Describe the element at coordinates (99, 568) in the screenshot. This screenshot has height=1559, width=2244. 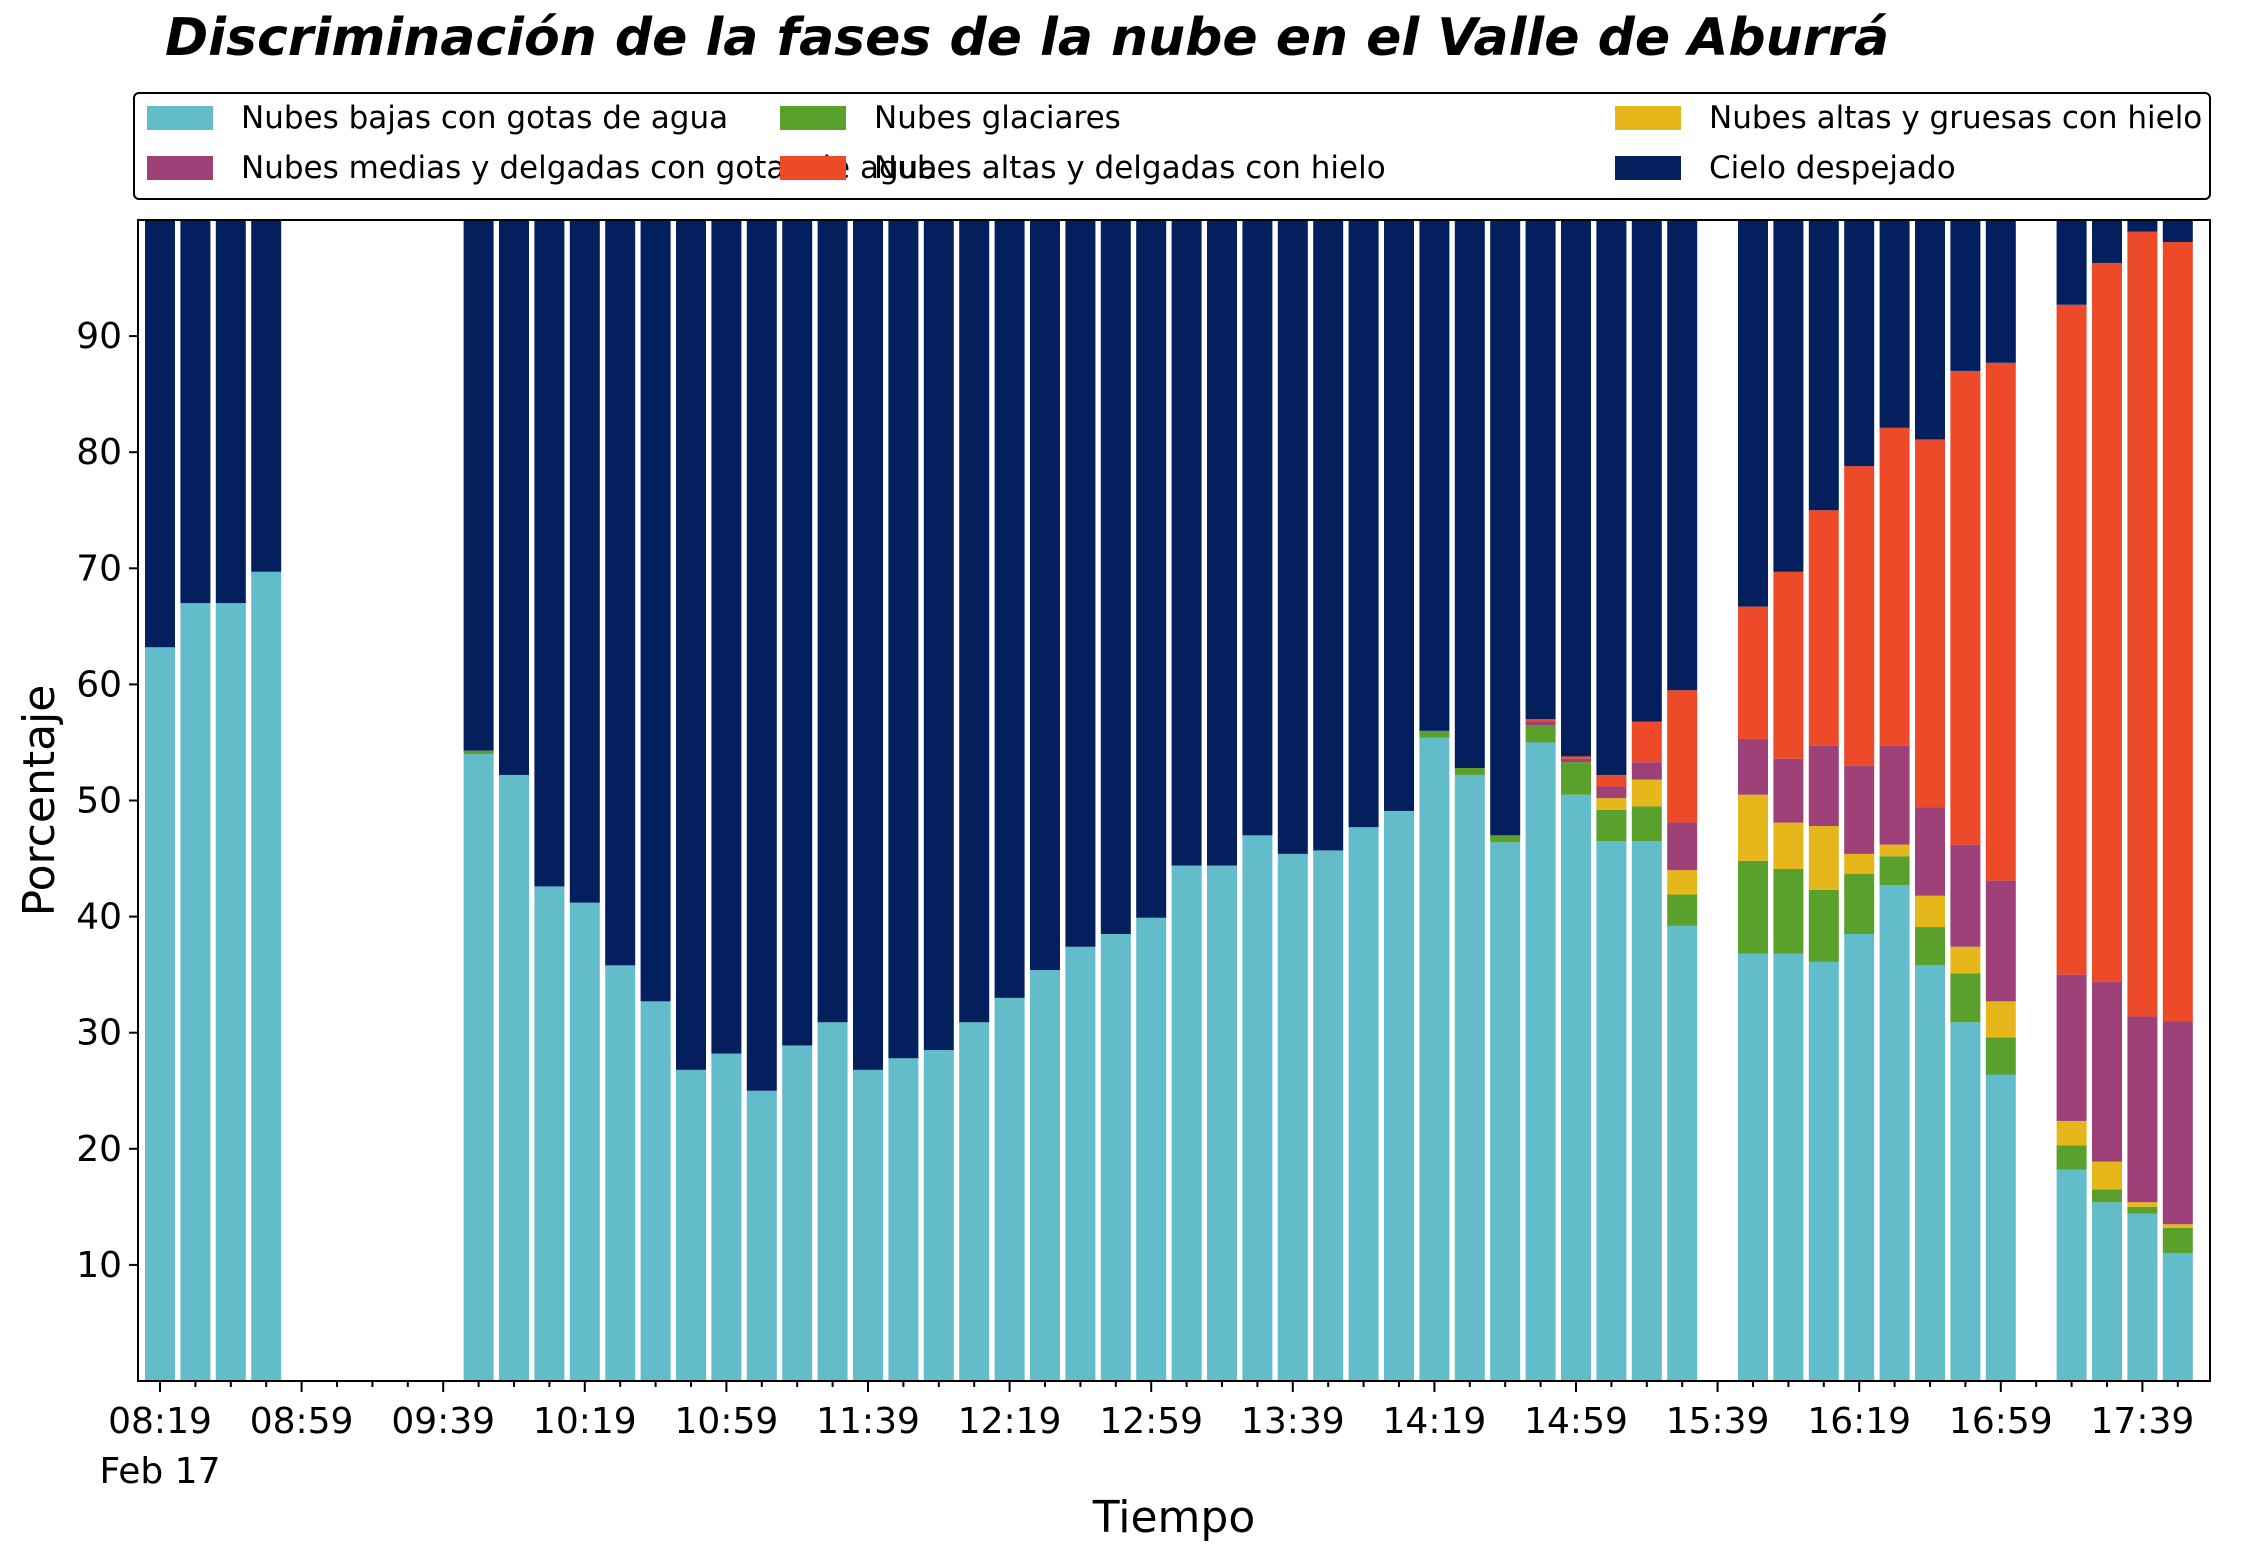
I see `y-tick-label: 70` at that location.